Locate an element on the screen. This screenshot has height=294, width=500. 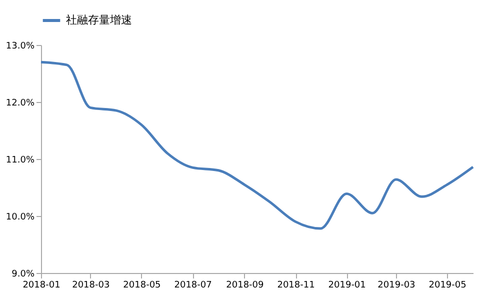
y-tick-label: 11.0% is located at coordinates (20, 161).